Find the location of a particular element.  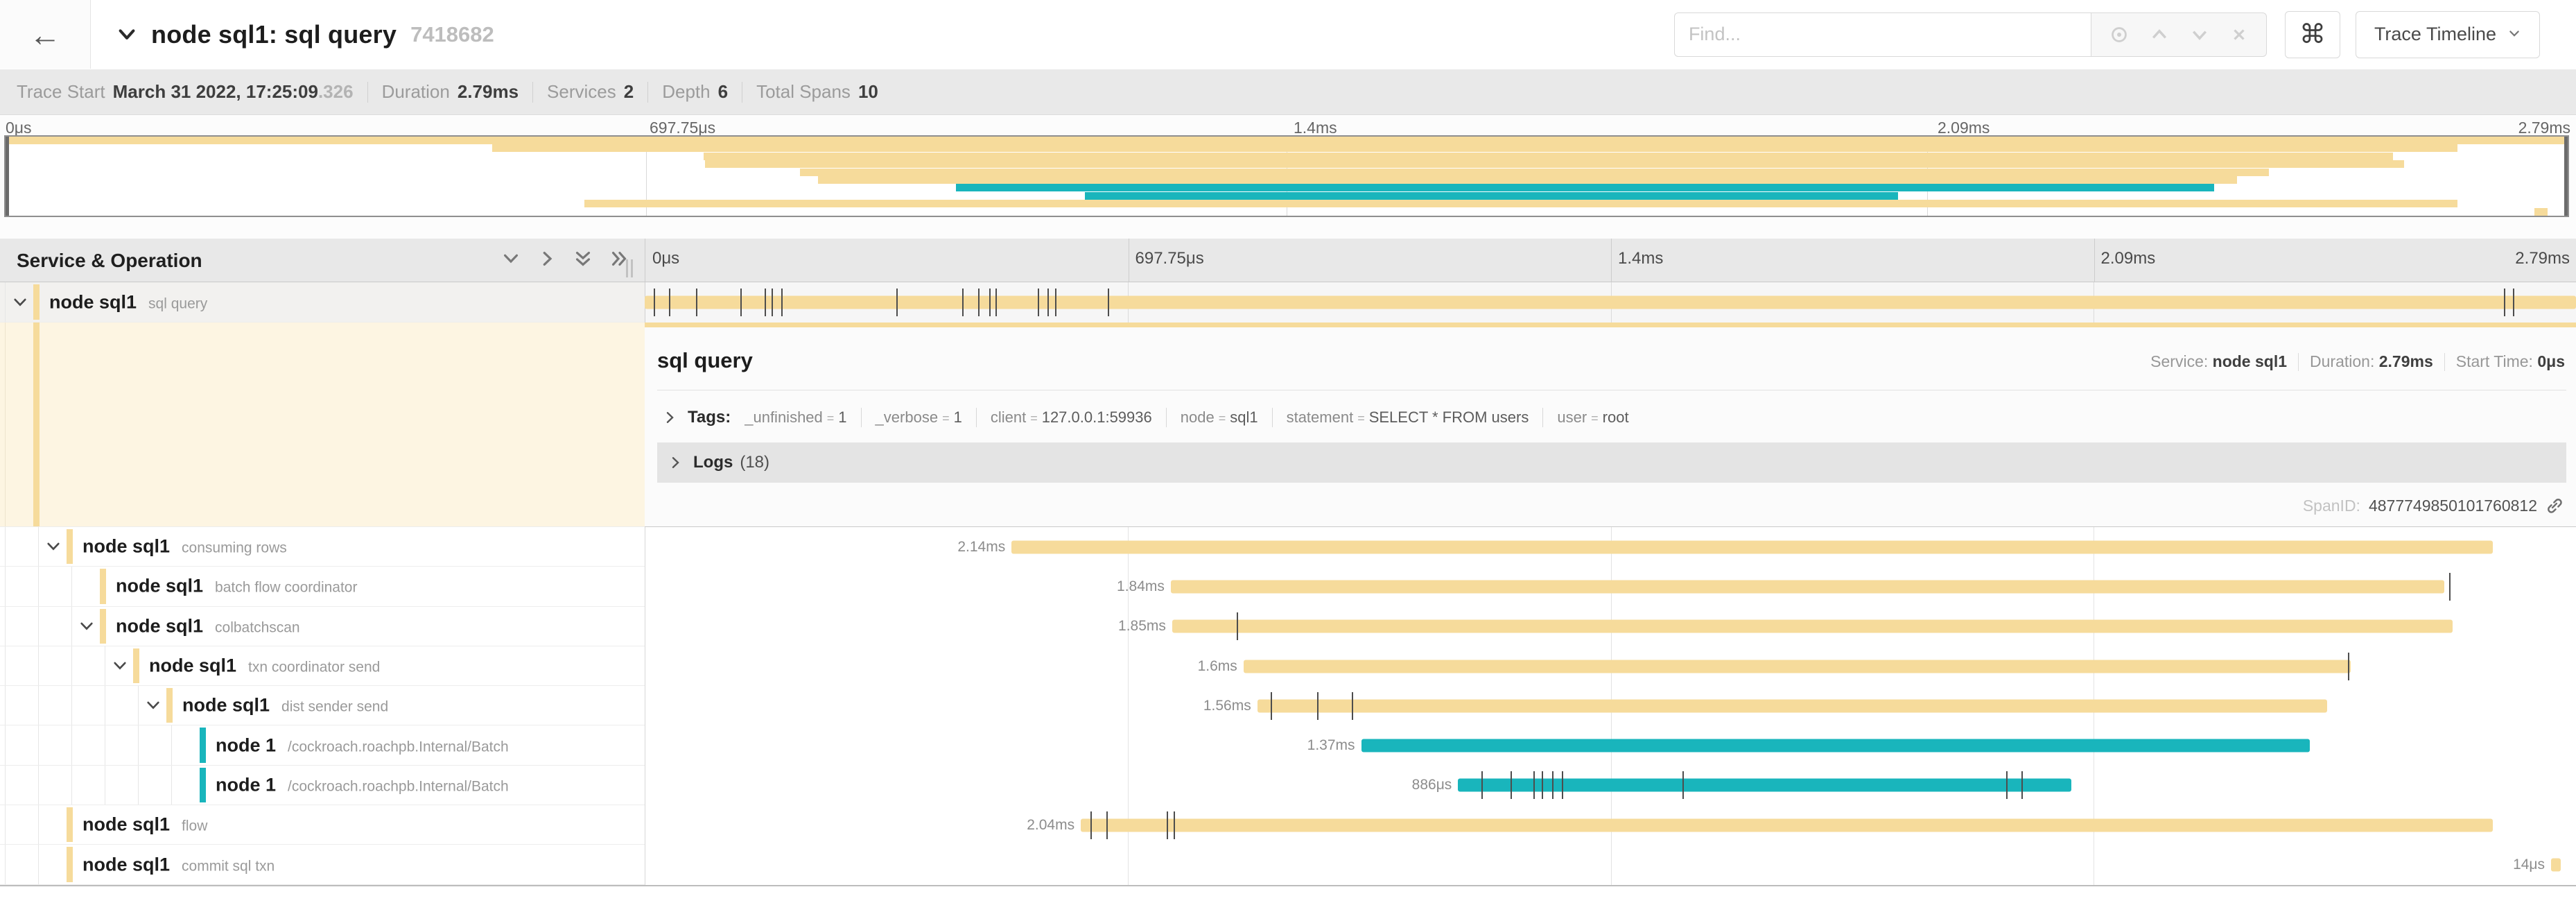

span-tree-cell: node sql1 commit sql txn is located at coordinates (322, 865).